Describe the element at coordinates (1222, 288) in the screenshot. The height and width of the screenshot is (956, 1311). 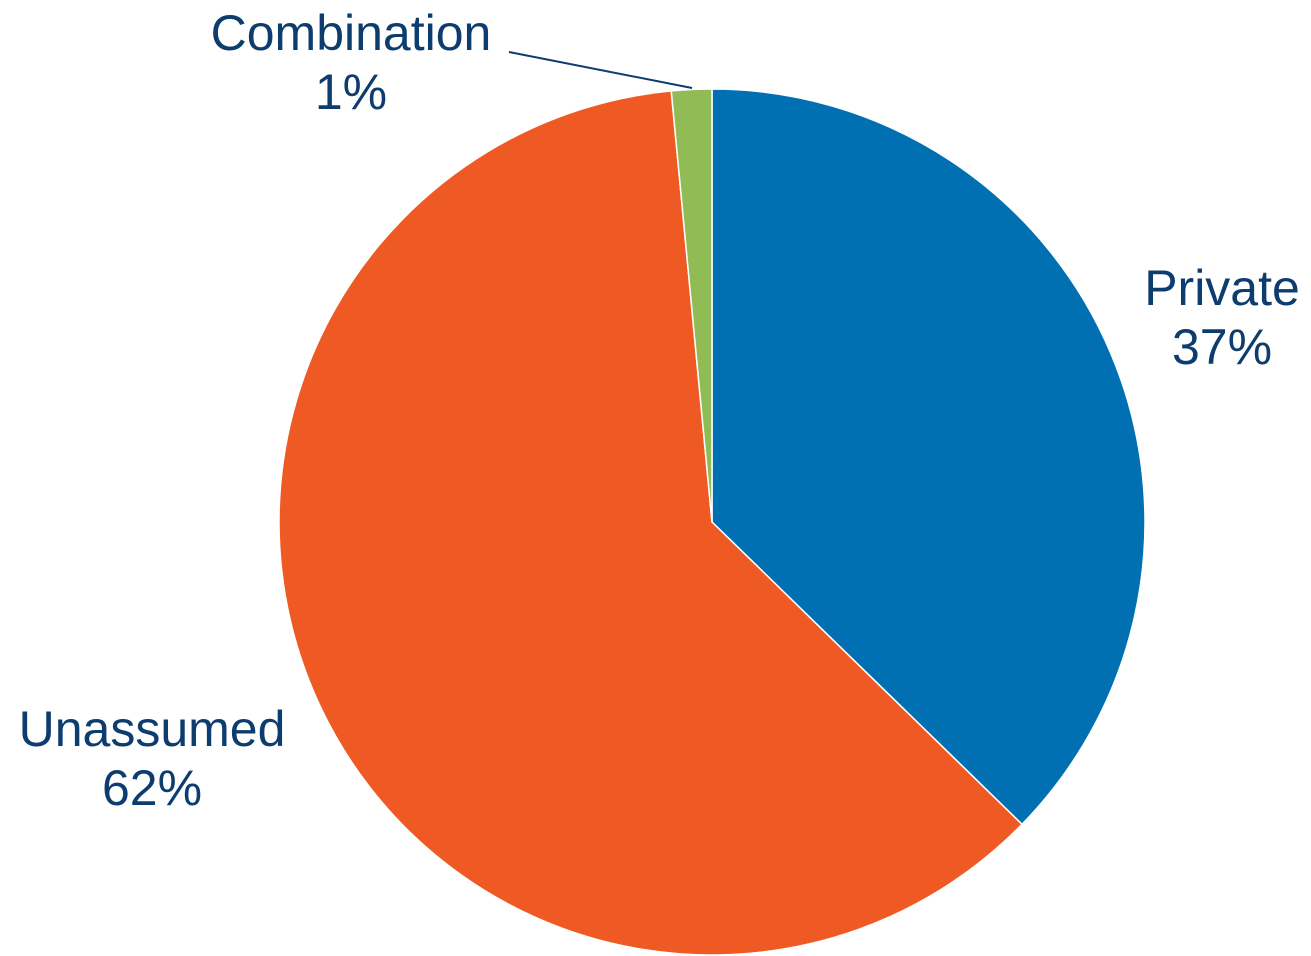
I see `private-slice-label: Private` at that location.